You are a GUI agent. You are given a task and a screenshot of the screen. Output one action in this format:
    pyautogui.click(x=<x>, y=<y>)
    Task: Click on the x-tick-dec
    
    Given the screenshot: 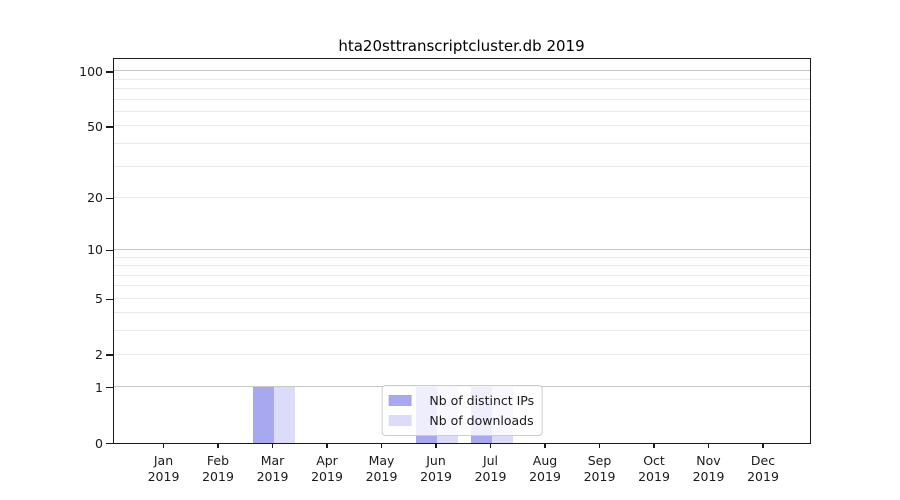 What is the action you would take?
    pyautogui.click(x=763, y=445)
    